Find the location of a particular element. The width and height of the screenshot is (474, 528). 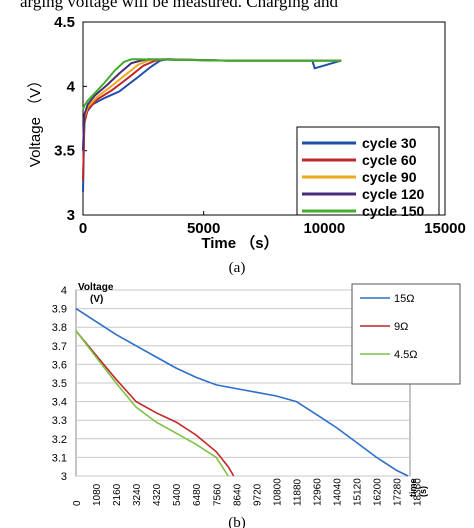

chart-a-y-tick-label: 3 is located at coordinates (71, 215).